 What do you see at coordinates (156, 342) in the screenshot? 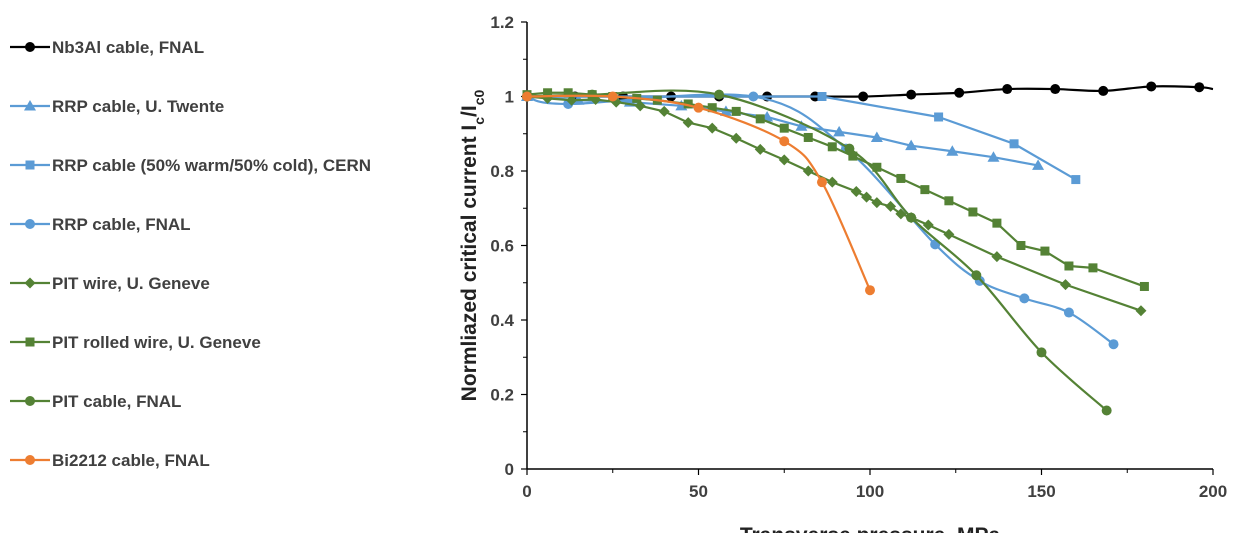
I see `legend-label: PIT rolled wire, U. Geneve` at bounding box center [156, 342].